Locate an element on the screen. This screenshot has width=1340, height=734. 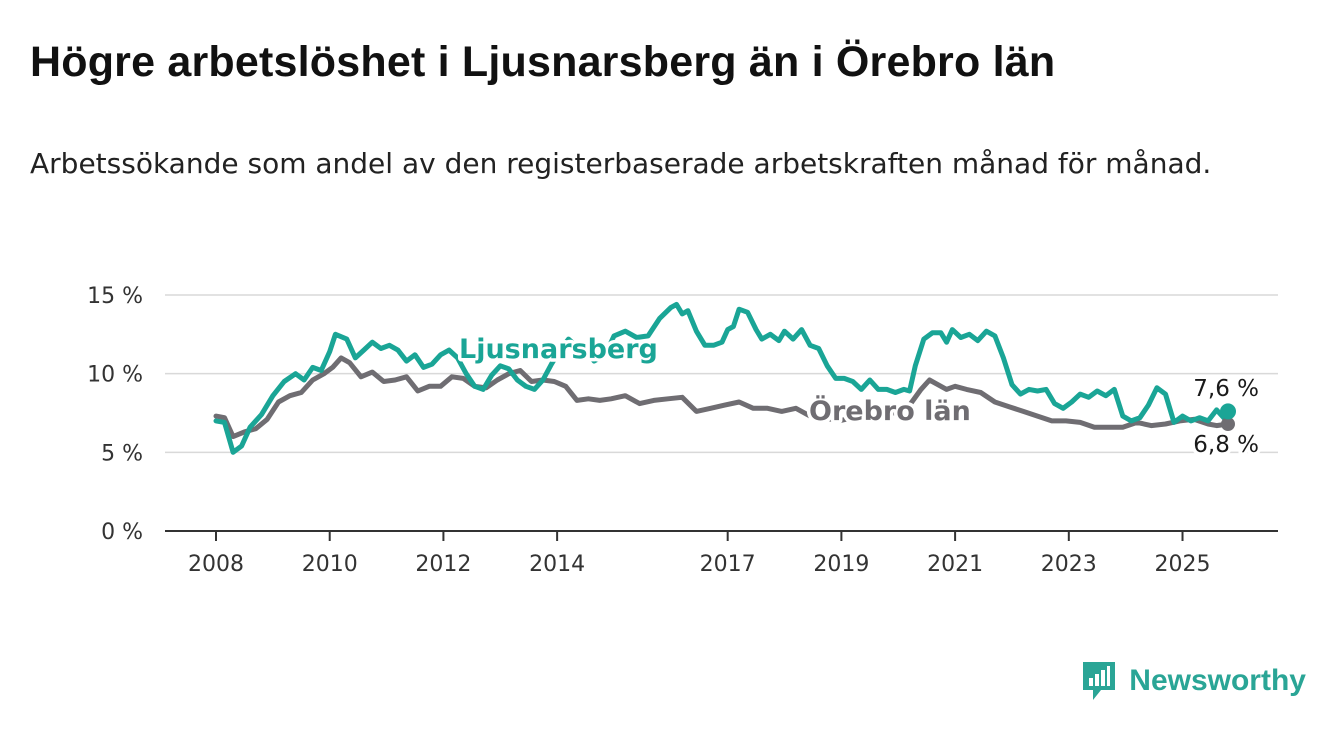
y-tick-label: 5 % is located at coordinates (122, 453).